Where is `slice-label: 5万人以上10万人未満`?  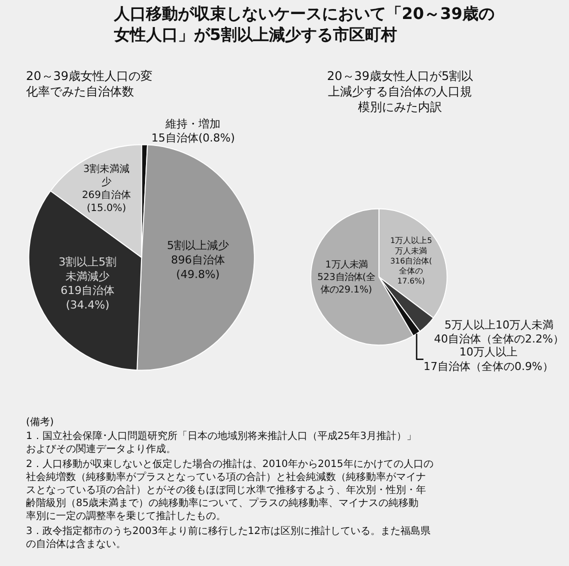 slice-label: 5万人以上10万人未満 is located at coordinates (499, 325).